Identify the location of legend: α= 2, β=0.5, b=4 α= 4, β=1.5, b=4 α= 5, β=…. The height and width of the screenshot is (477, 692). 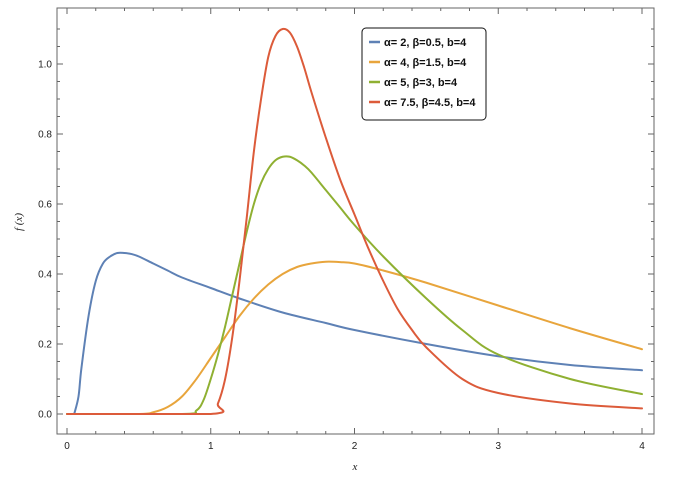
(424, 74).